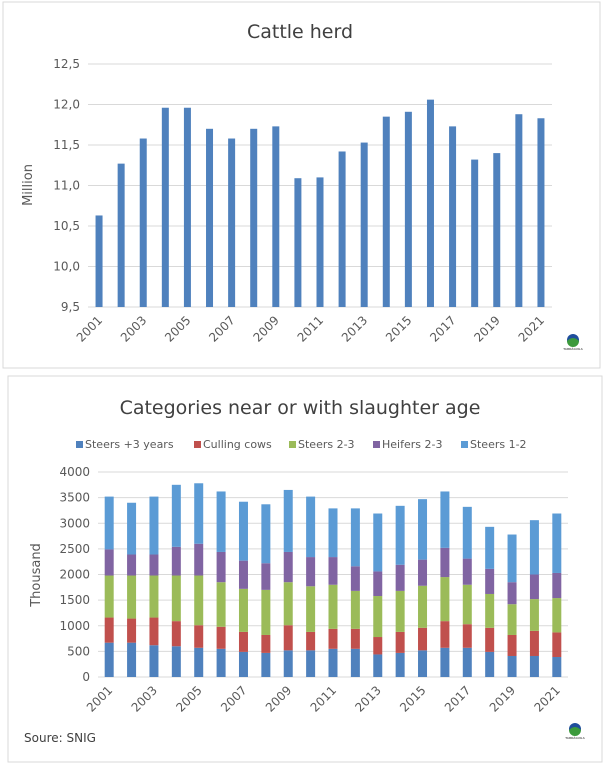 This screenshot has width=606, height=764. What do you see at coordinates (326, 444) in the screenshot?
I see `legend-label: Steers 2-3` at bounding box center [326, 444].